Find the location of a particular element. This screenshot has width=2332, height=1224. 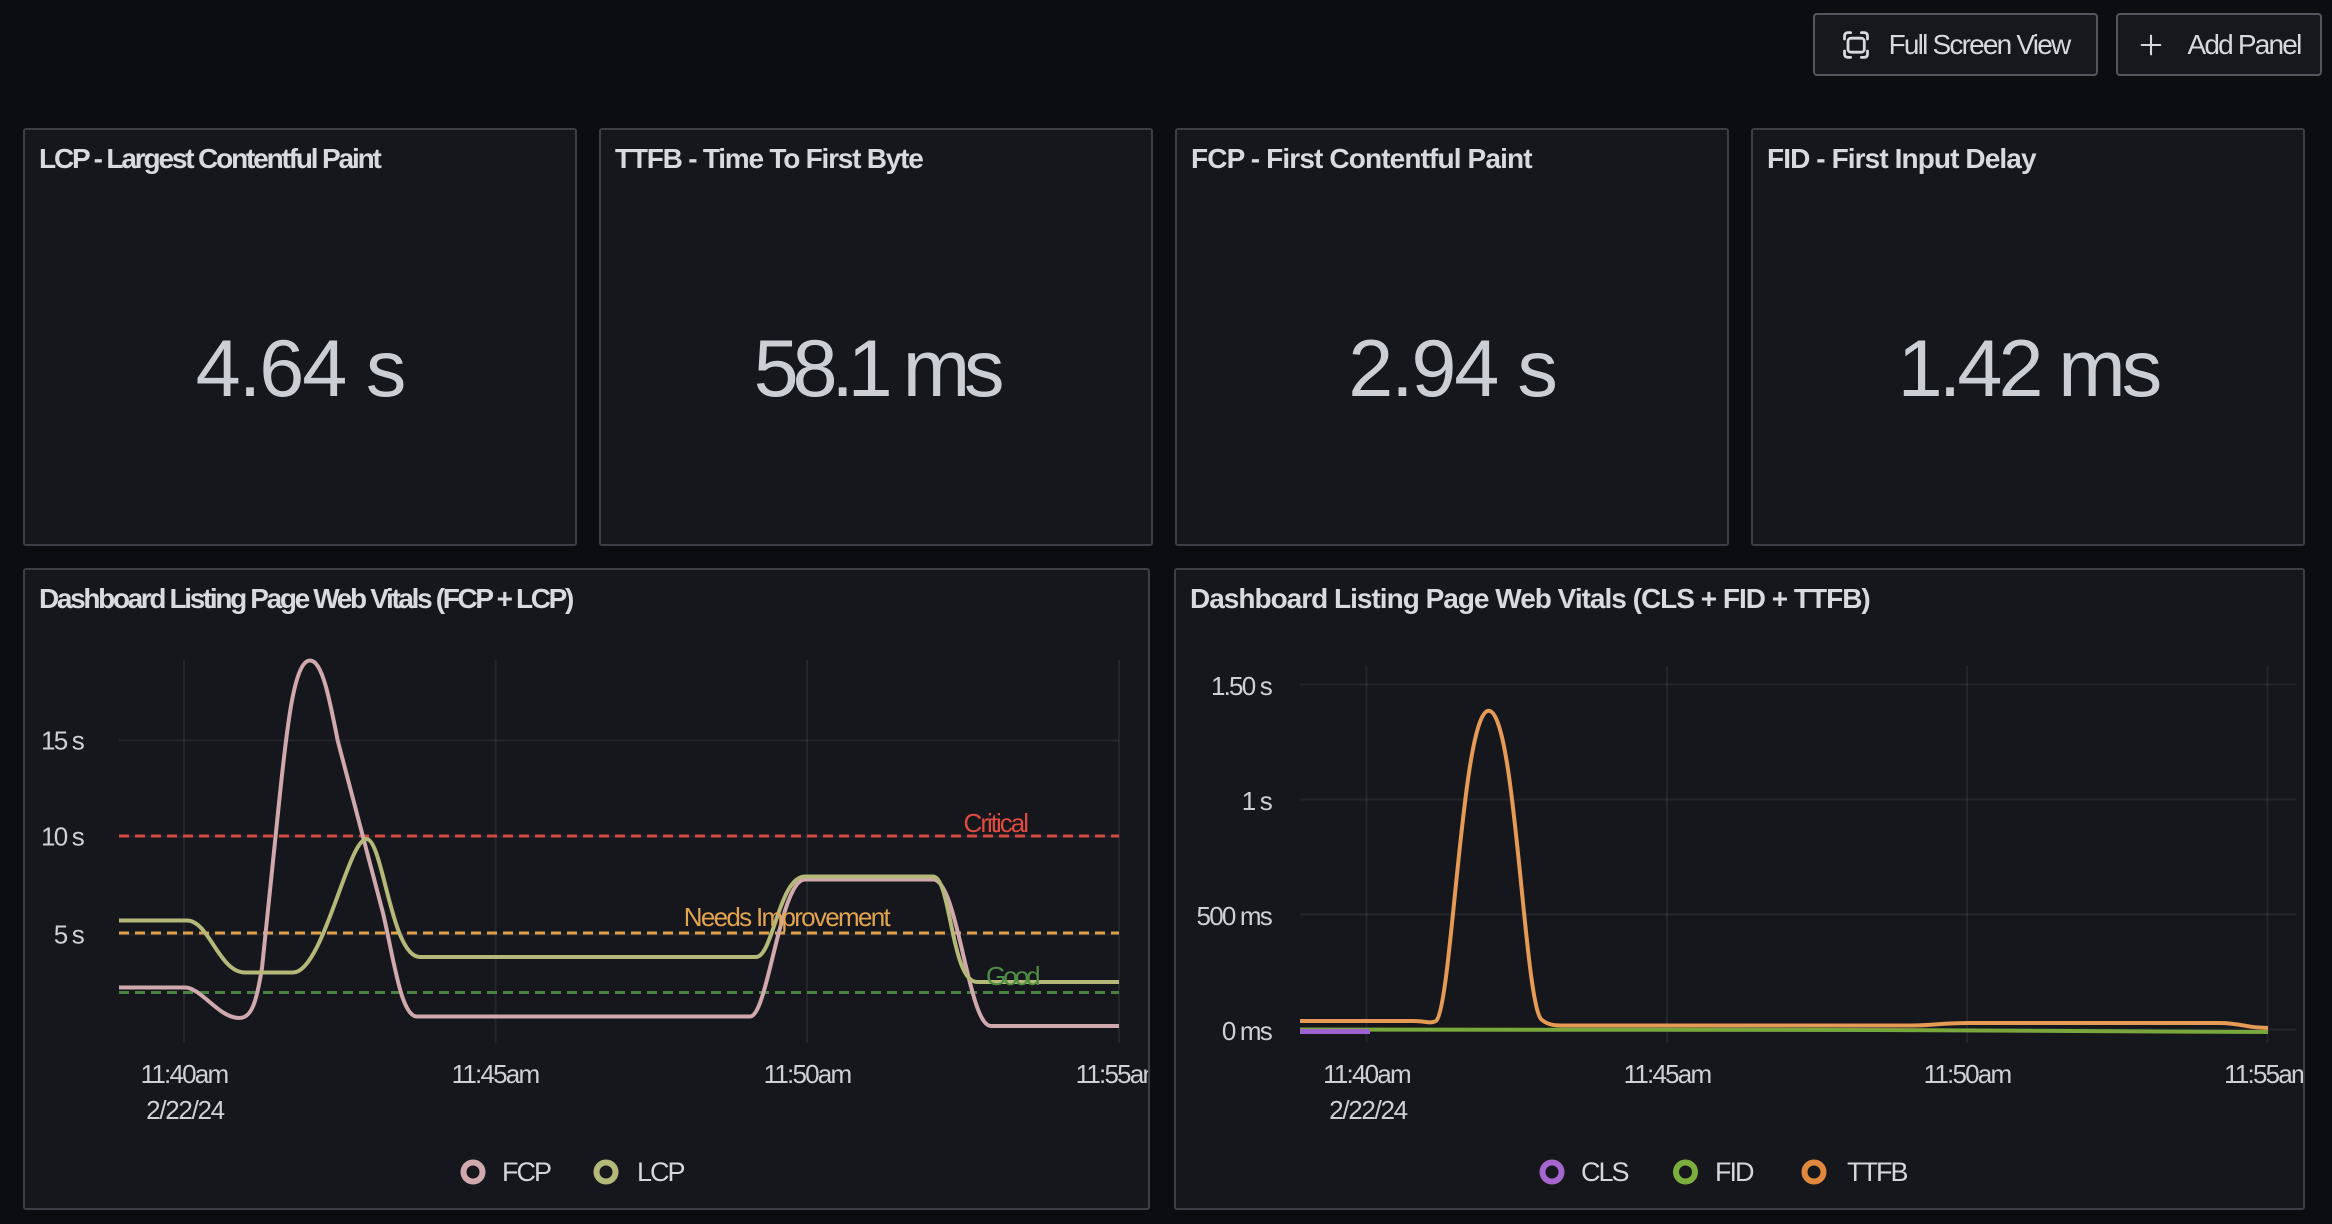

svg-text: 5 s is located at coordinates (69, 935).